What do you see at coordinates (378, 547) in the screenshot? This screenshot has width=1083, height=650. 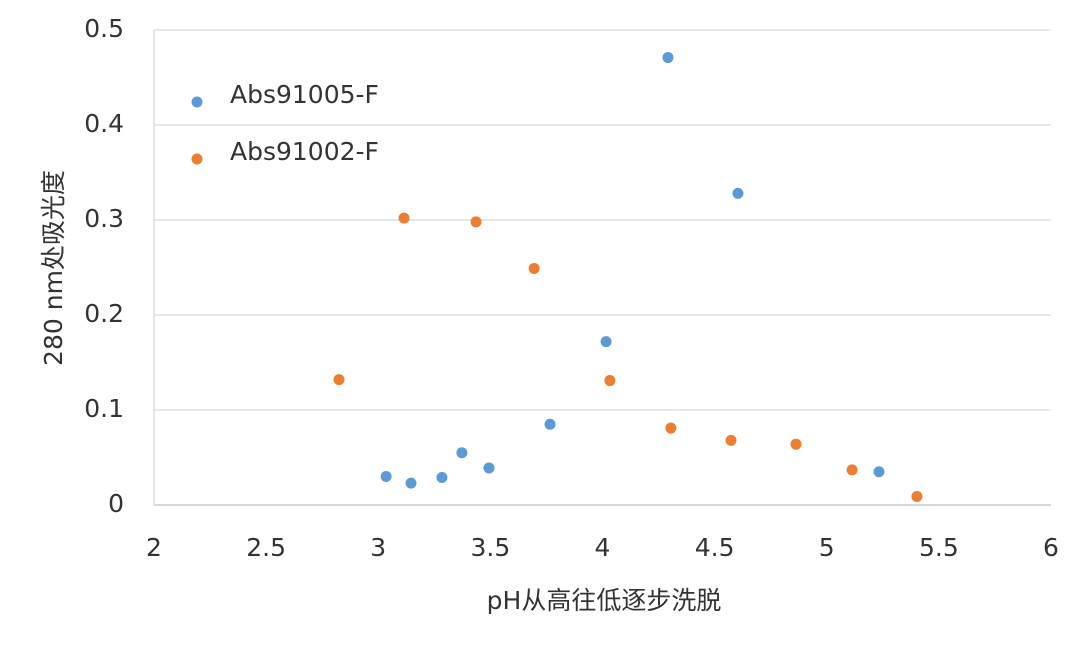 I see `x-tick-label: 3` at bounding box center [378, 547].